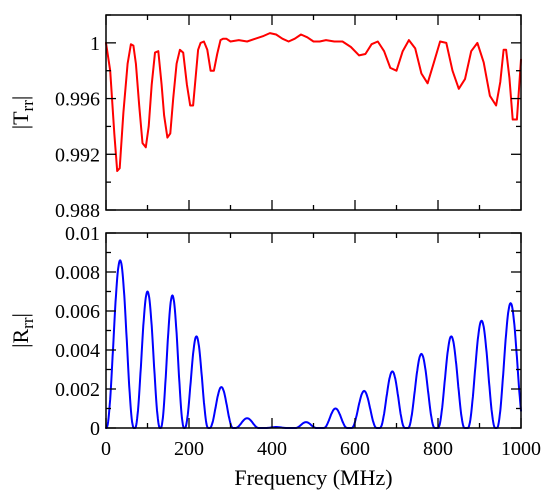 The width and height of the screenshot is (550, 499). What do you see at coordinates (77, 312) in the screenshot?
I see `bottom-y-tick-label: 0.006` at bounding box center [77, 312].